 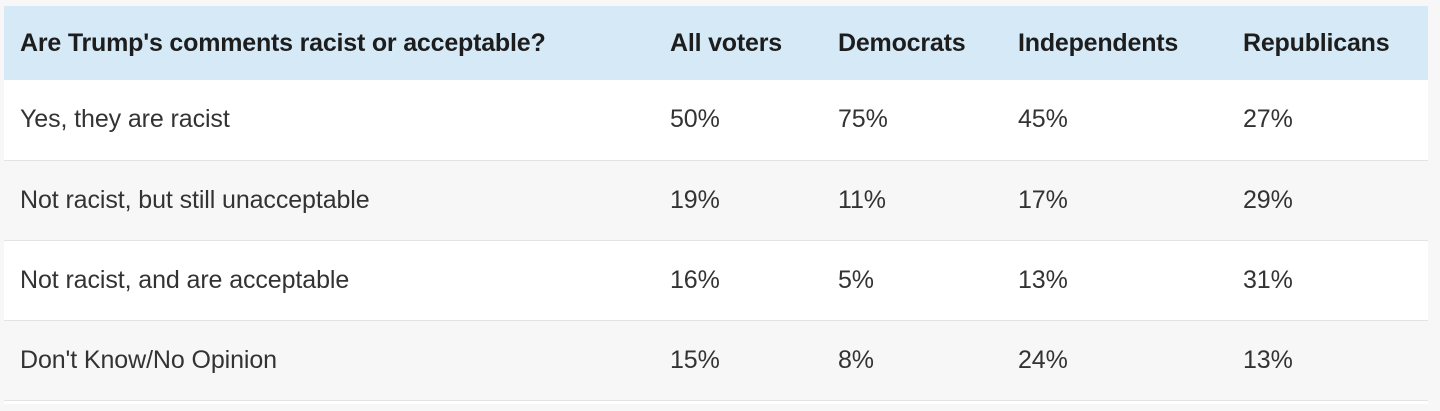 What do you see at coordinates (1268, 199) in the screenshot?
I see `cell-republicans: 29%` at bounding box center [1268, 199].